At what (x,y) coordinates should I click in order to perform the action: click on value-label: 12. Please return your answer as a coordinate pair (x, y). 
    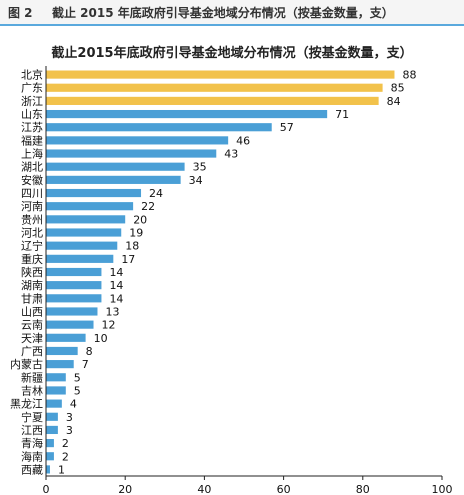
    Looking at the image, I should click on (109, 325).